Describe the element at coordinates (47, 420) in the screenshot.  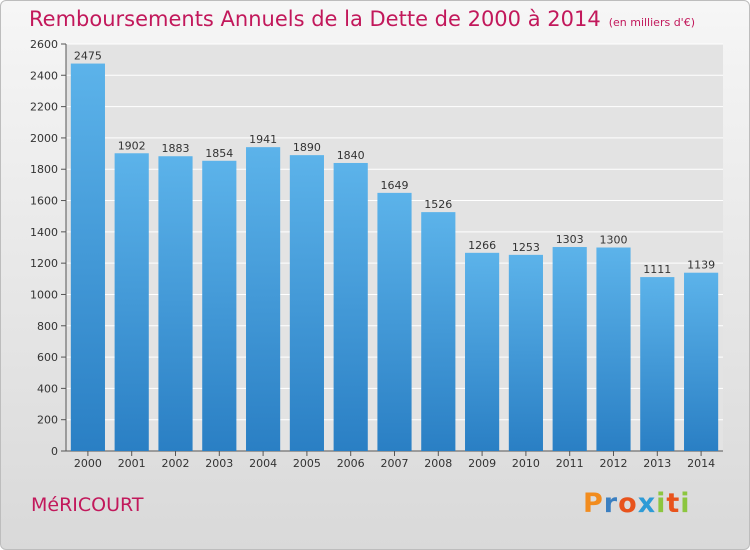
I see `y-tick-label: 200` at that location.